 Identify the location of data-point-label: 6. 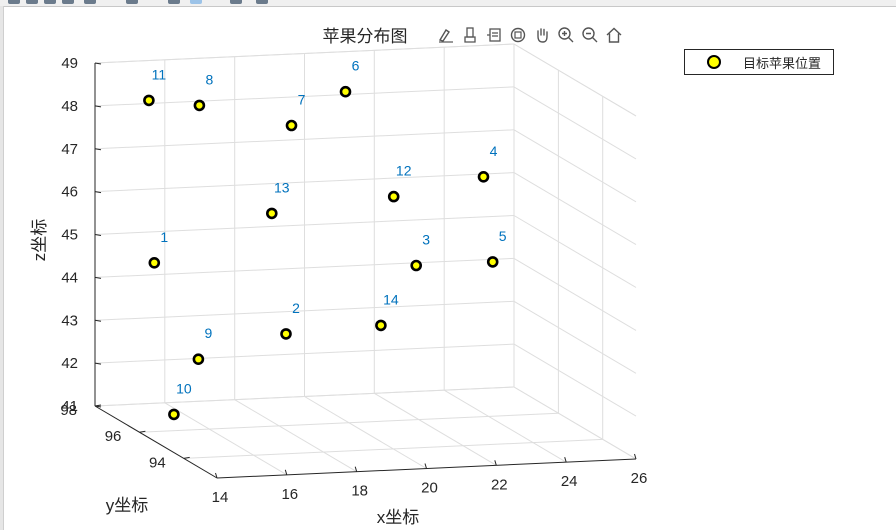
(356, 66).